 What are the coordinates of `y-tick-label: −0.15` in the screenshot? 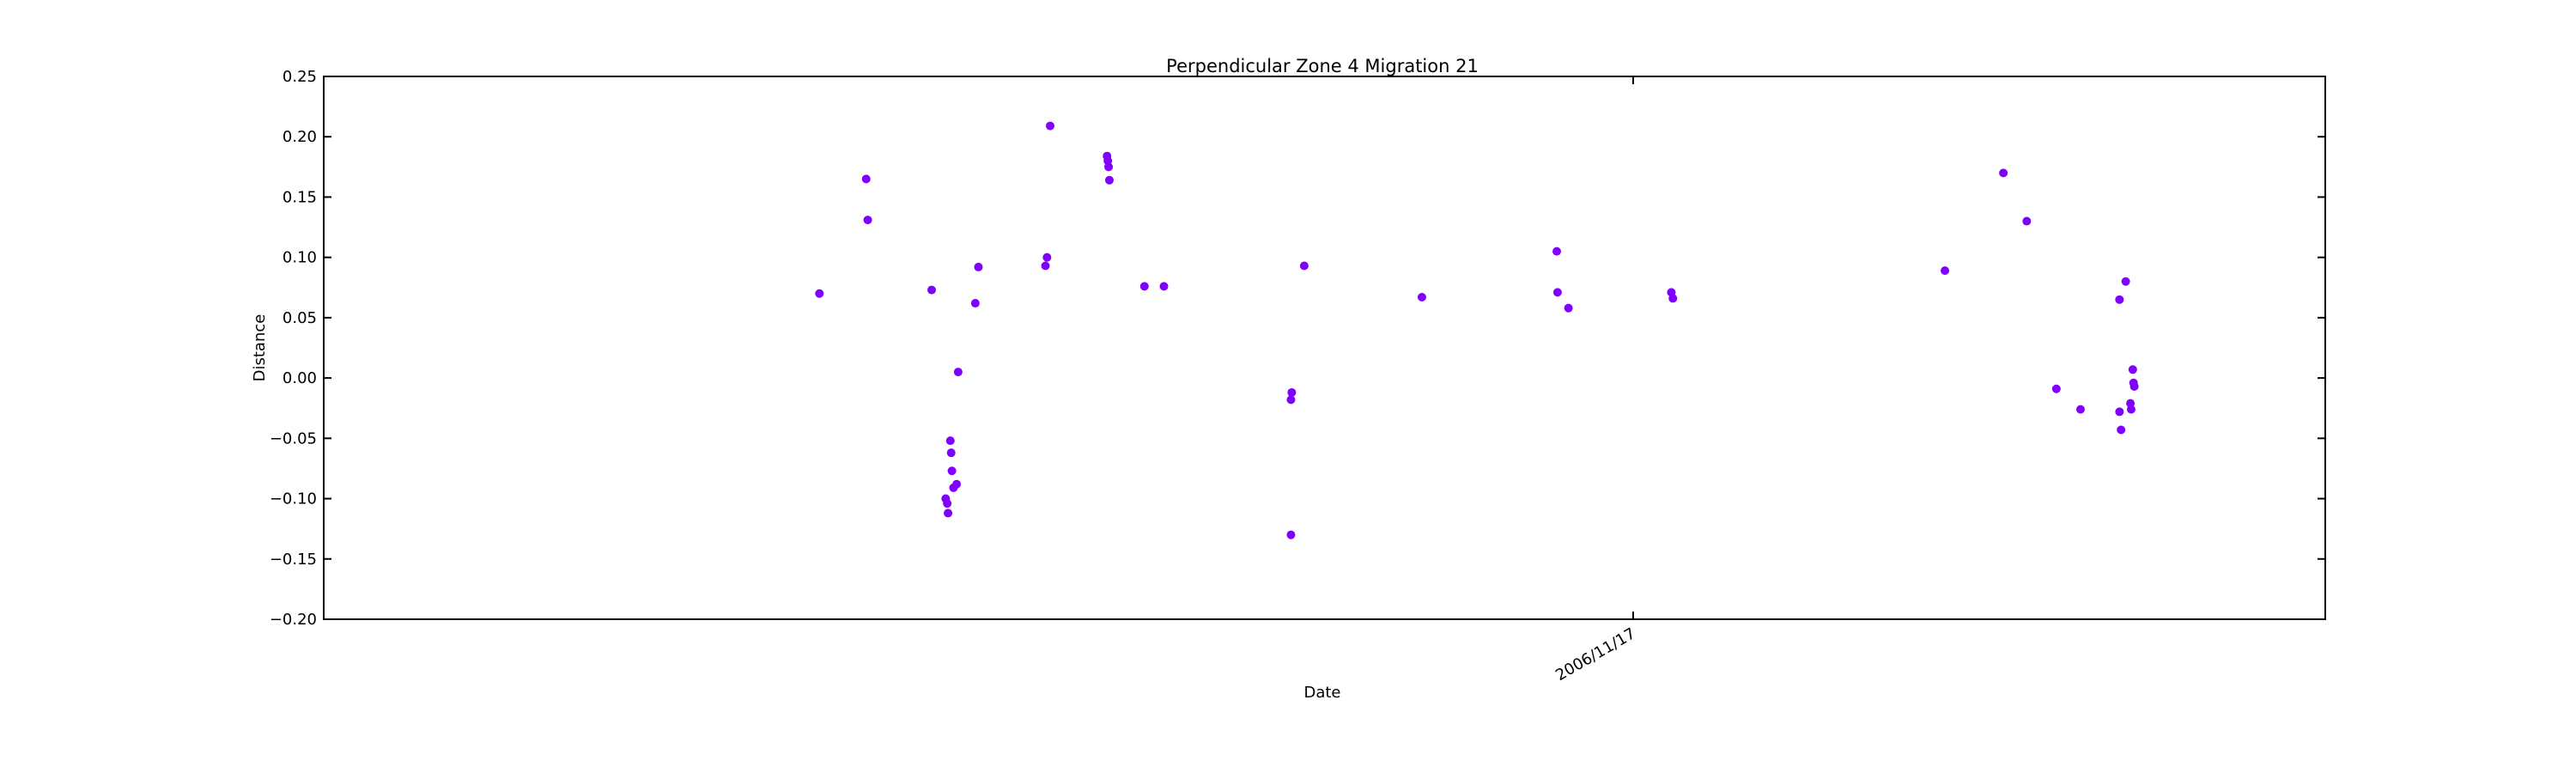 It's located at (293, 560).